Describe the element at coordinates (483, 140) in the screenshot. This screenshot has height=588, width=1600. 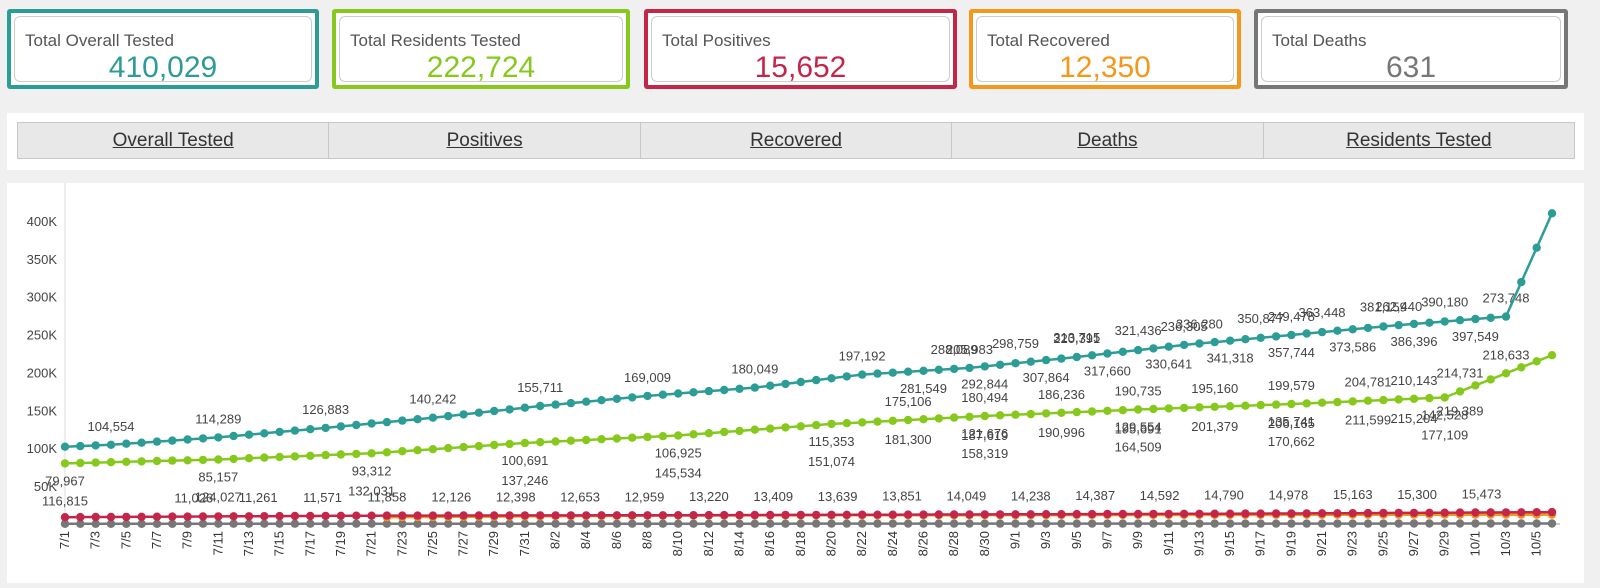
I see `tab-positives: Positives` at that location.